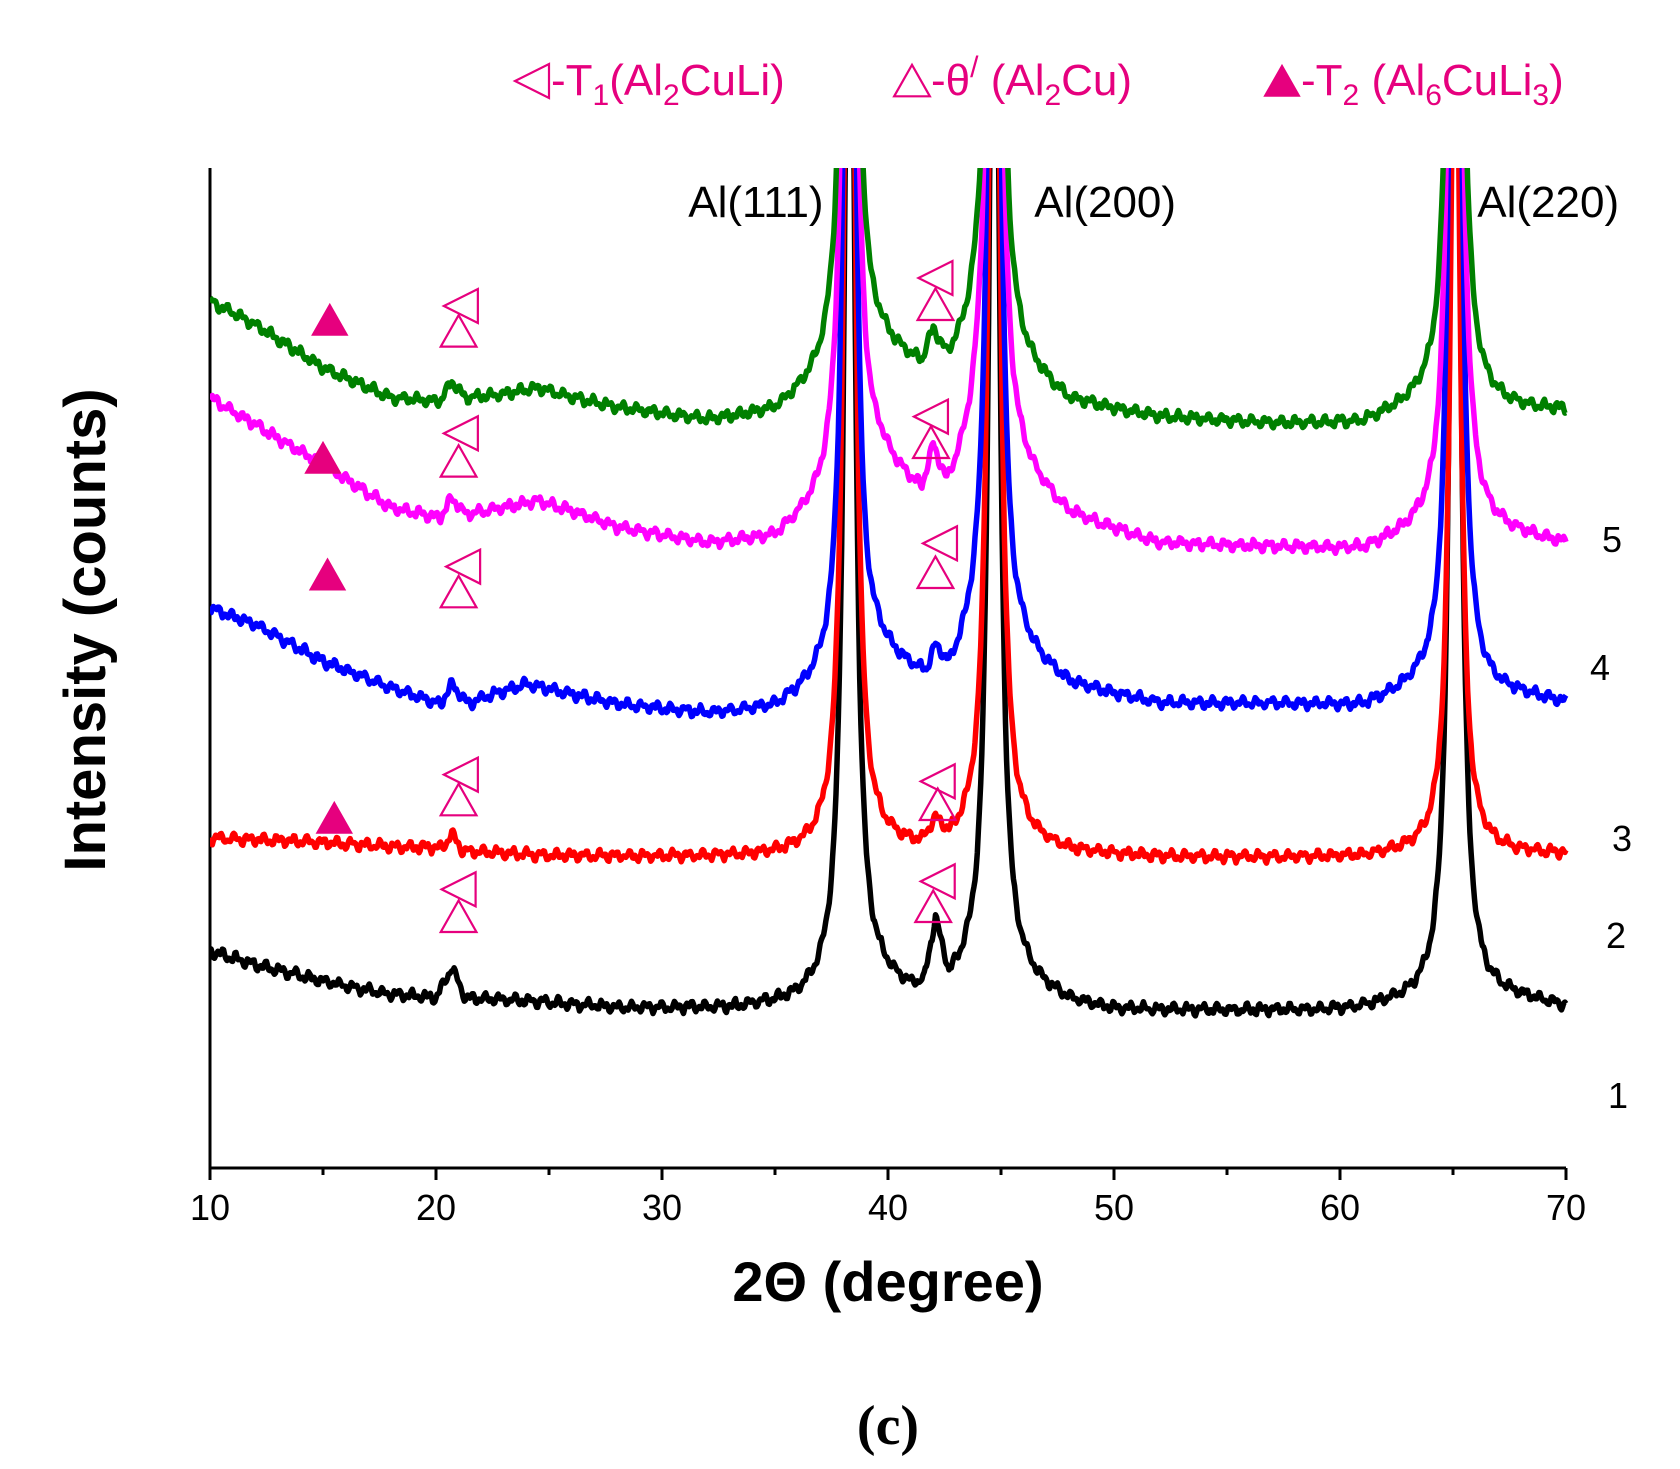 The width and height of the screenshot is (1680, 1469). Describe the element at coordinates (1096, 80) in the screenshot. I see `legend-text-part: Cu)` at that location.